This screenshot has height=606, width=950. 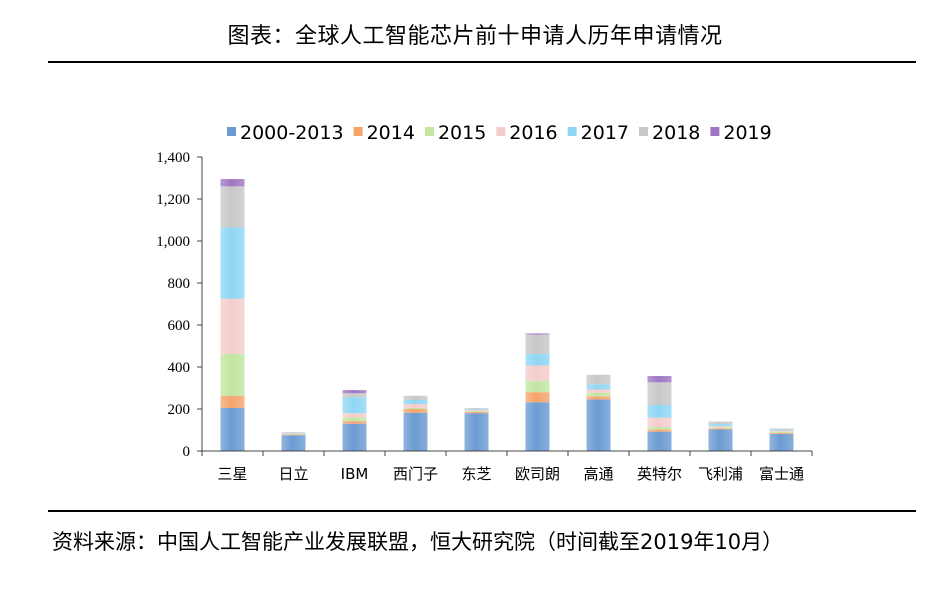 I want to click on y-tick-label: 400, so click(x=179, y=368).